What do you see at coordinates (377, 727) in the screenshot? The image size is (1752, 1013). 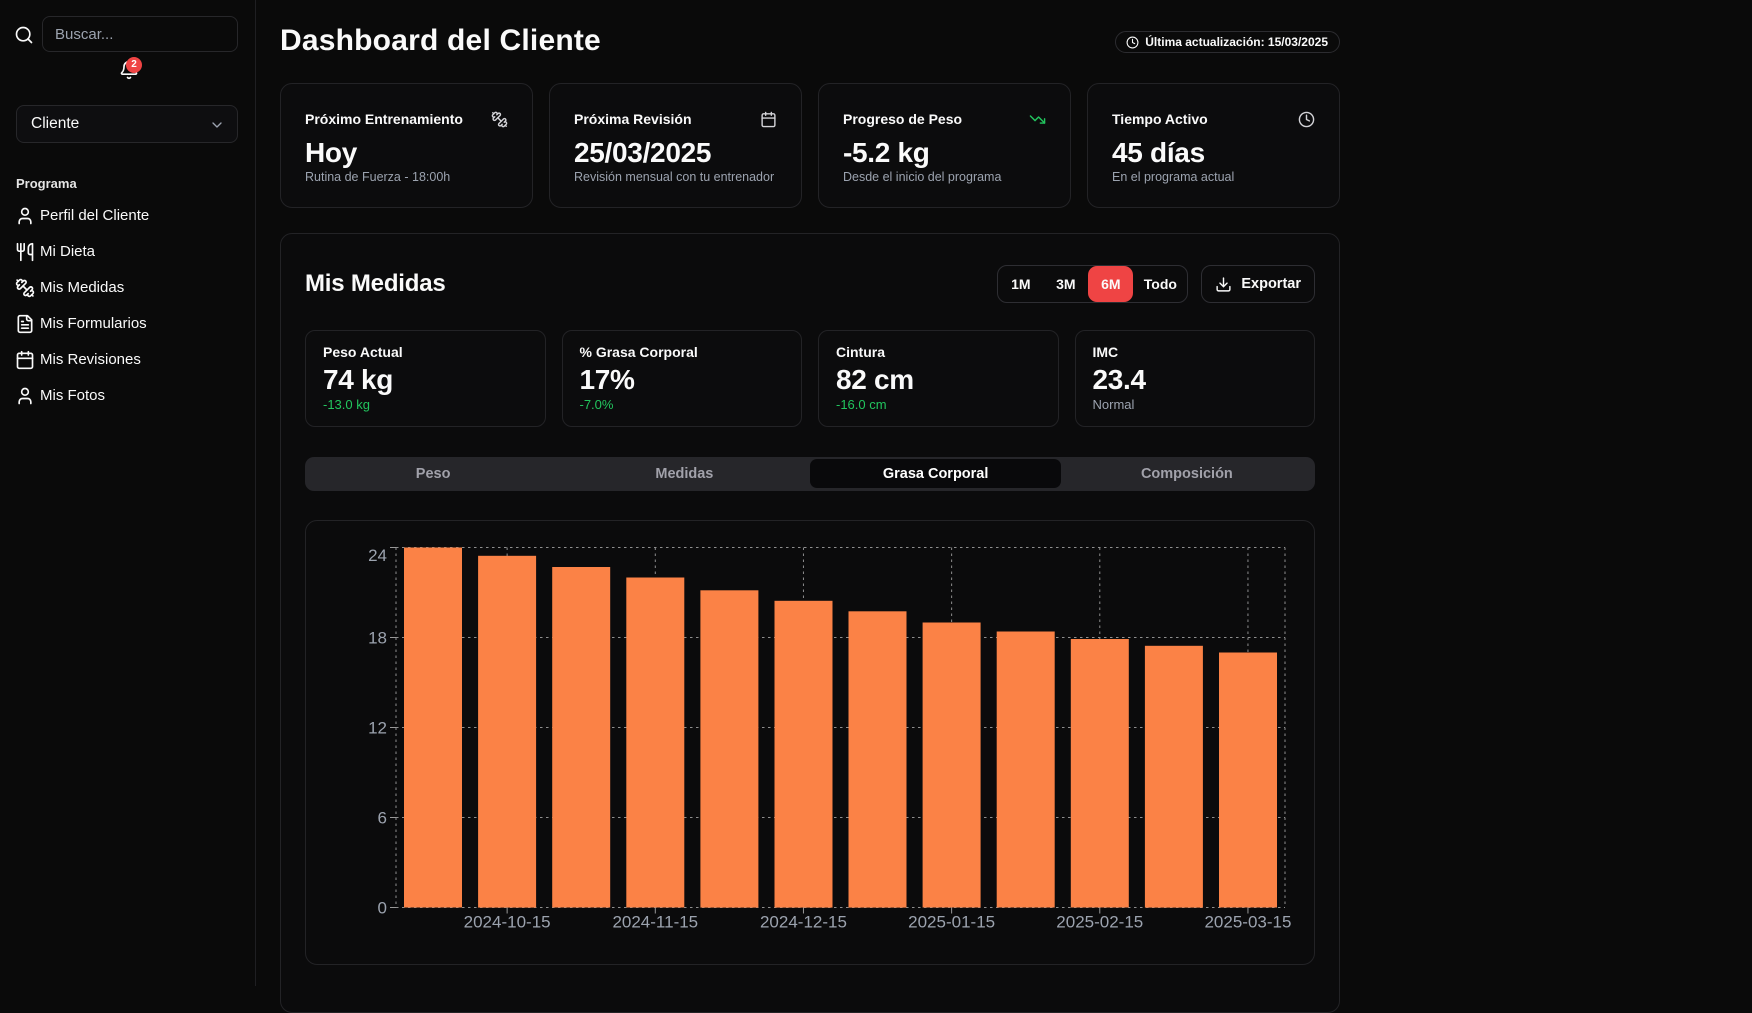 I see `svg-text: 12` at bounding box center [377, 727].